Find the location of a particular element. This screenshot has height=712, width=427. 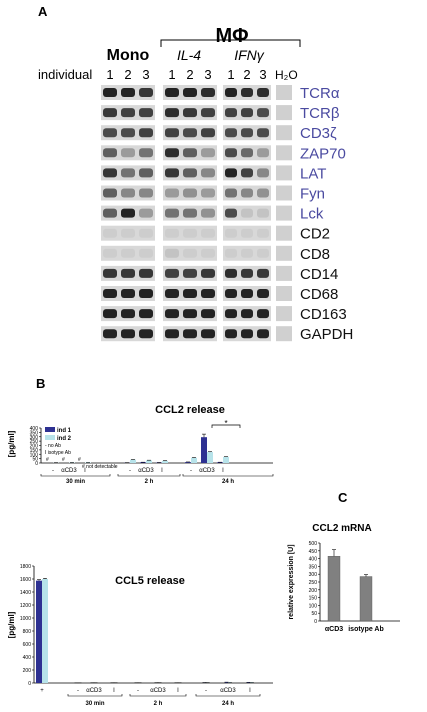

legend-swatch-ind2 is located at coordinates (50, 437).